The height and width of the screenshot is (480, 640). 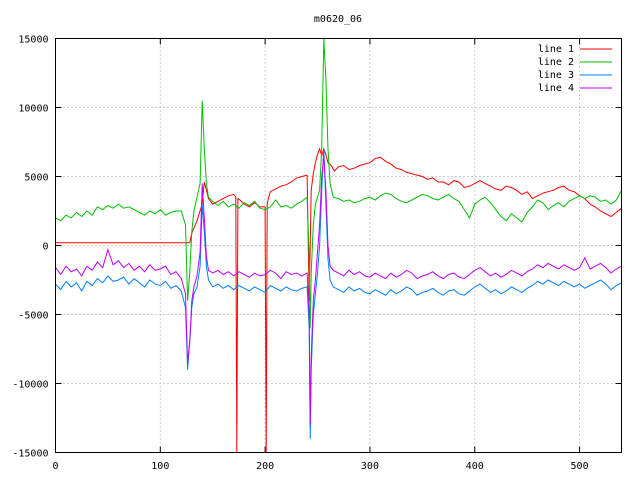 What do you see at coordinates (580, 466) in the screenshot?
I see `x-tick-label: 500` at bounding box center [580, 466].